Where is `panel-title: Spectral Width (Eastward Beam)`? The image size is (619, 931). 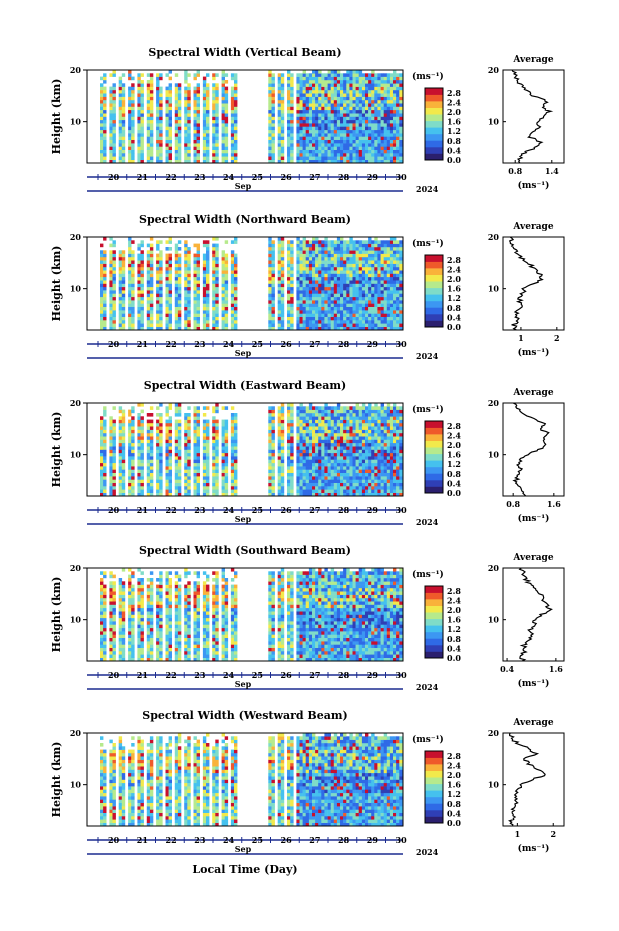
panel-title: Spectral Width (Eastward Beam) is located at coordinates (245, 385).